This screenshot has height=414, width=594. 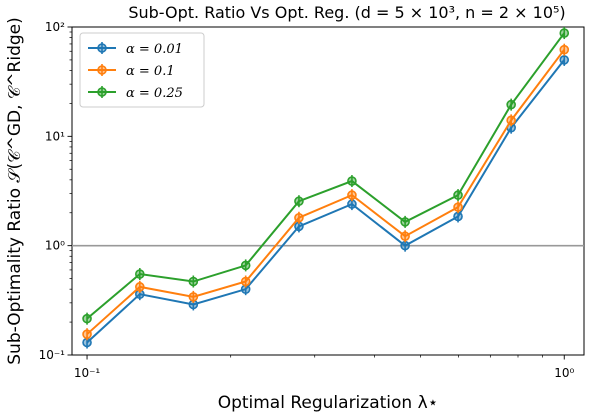 I want to click on y-tick-label: 10⁻¹, so click(x=52, y=355).